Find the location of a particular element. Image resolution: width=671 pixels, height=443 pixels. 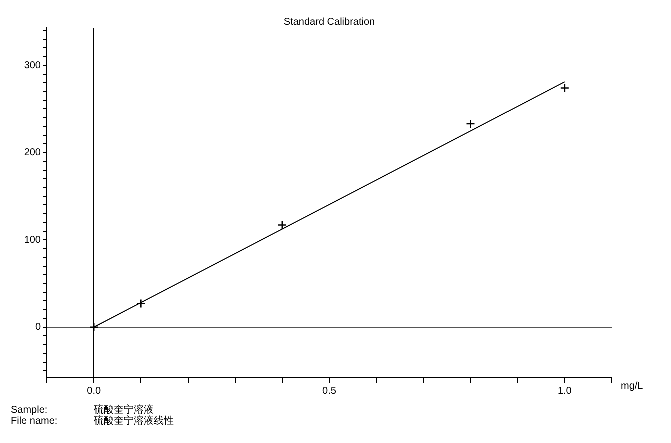

x-axis-title: mg/L is located at coordinates (632, 386).